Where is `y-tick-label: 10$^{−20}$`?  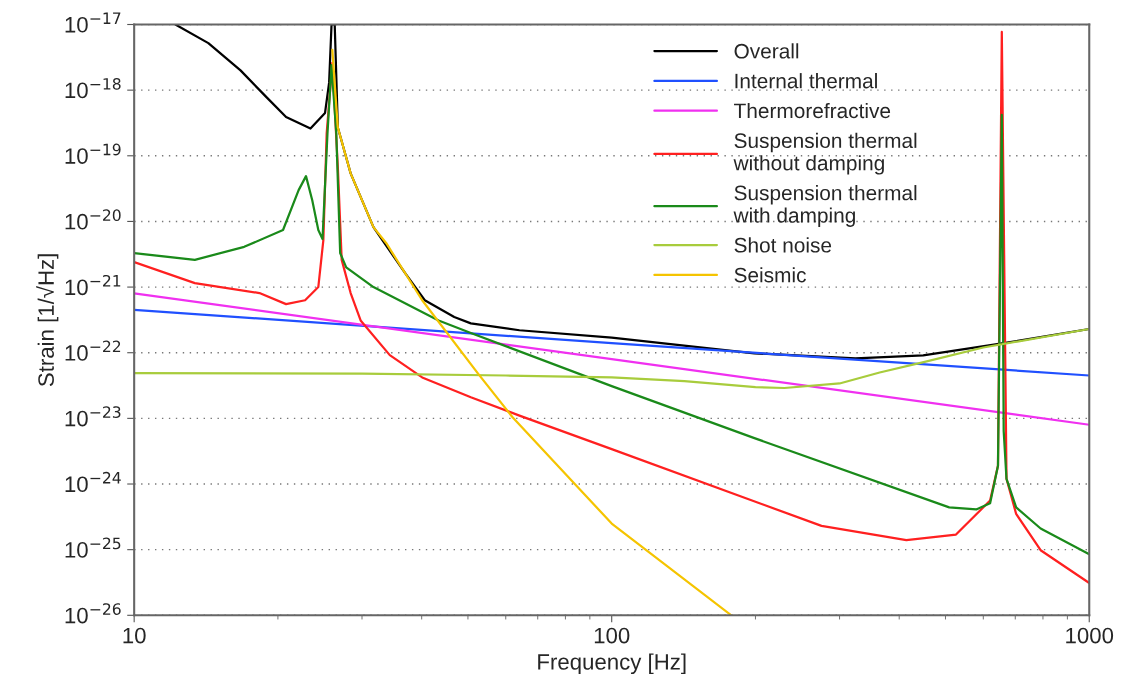 y-tick-label: 10$^{−20}$ is located at coordinates (93, 219).